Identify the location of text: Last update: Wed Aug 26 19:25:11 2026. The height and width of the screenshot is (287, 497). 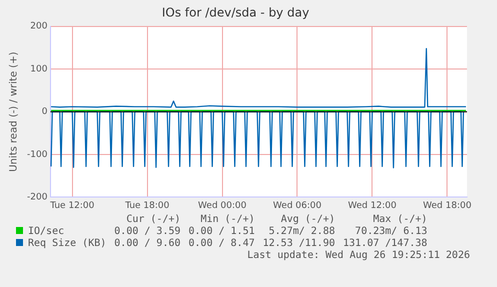
(358, 255).